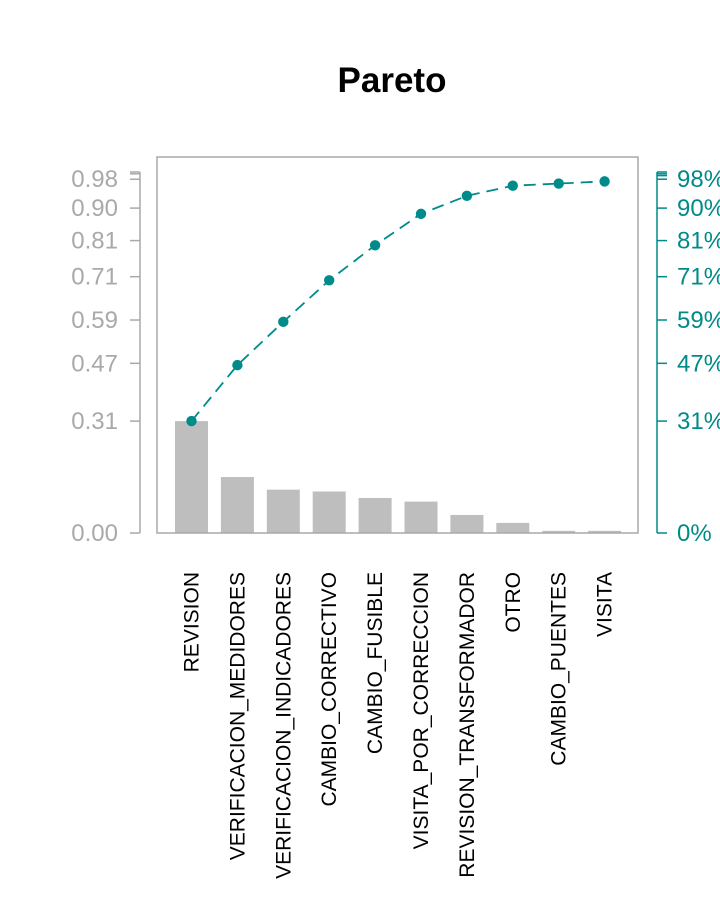 This screenshot has height=921, width=720. Describe the element at coordinates (191, 421) in the screenshot. I see `cumulative-point-revision` at that location.